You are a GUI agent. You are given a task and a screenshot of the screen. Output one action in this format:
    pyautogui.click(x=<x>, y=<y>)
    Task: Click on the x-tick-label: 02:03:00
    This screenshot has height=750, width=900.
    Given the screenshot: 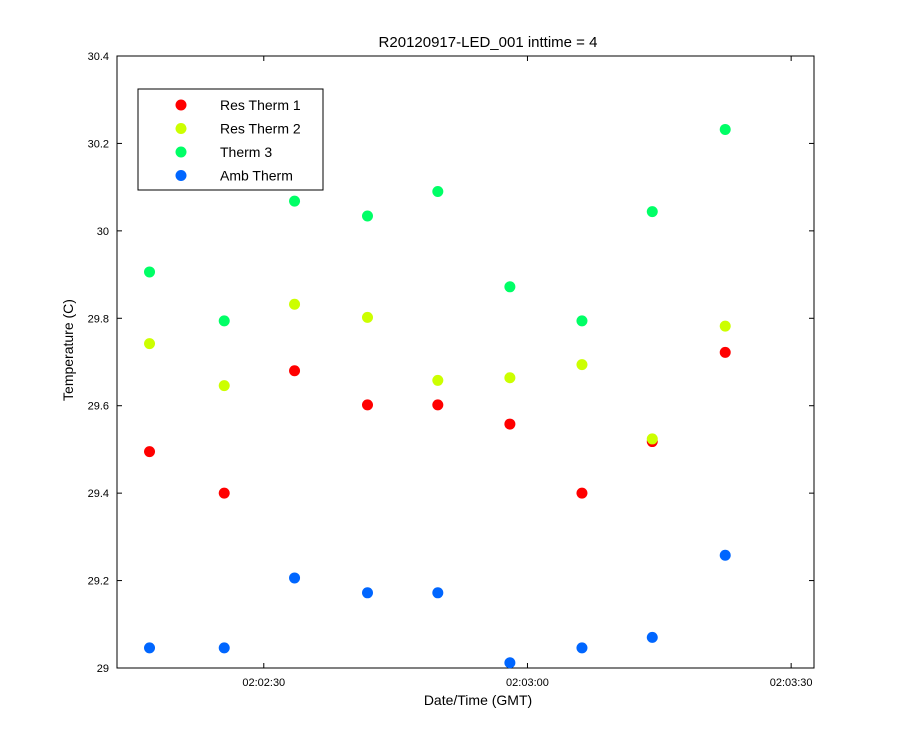 What is the action you would take?
    pyautogui.click(x=527, y=683)
    